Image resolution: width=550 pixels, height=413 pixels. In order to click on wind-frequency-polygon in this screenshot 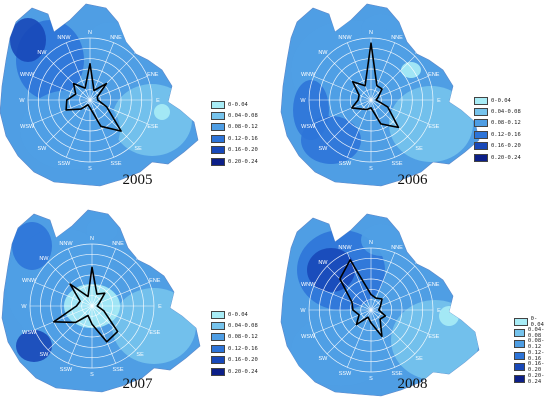, I will do `click(93, 97)`.